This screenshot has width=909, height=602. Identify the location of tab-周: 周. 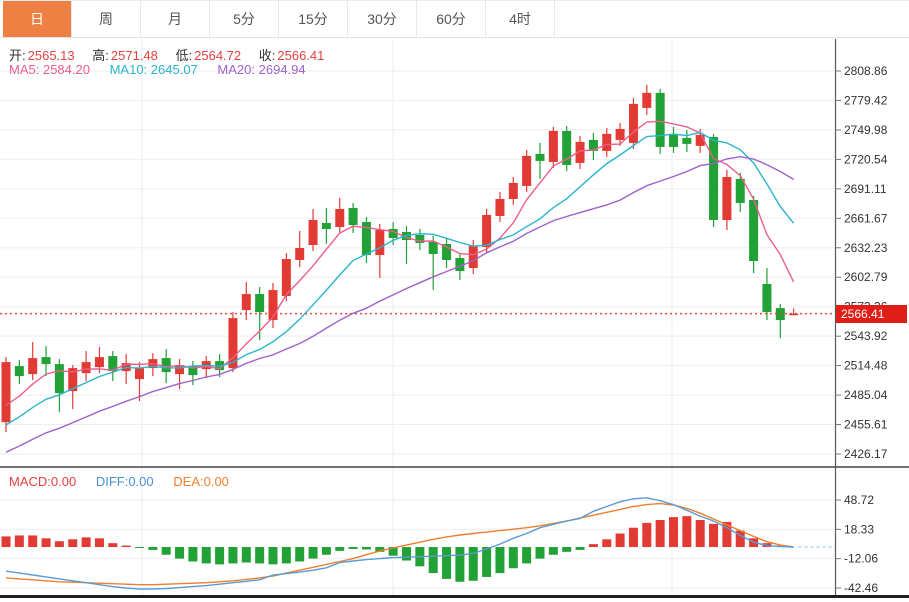
(106, 19).